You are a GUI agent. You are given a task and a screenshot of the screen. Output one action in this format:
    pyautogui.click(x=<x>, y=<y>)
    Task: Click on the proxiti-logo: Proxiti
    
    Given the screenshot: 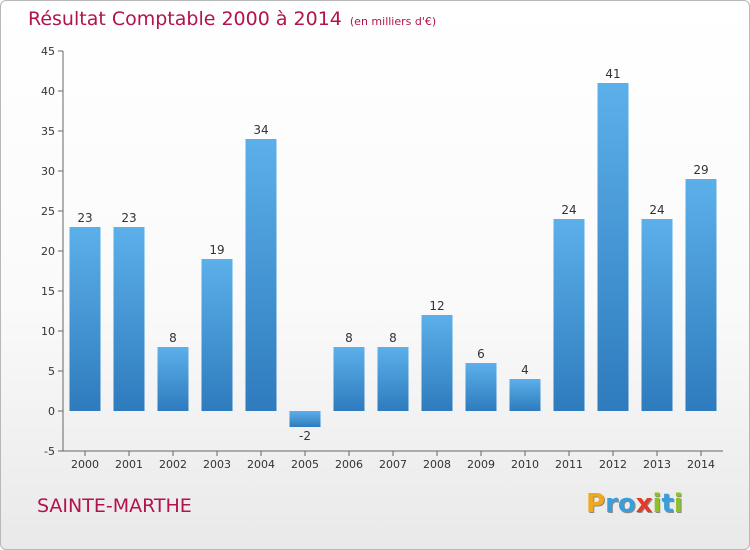 What is the action you would take?
    pyautogui.click(x=634, y=504)
    